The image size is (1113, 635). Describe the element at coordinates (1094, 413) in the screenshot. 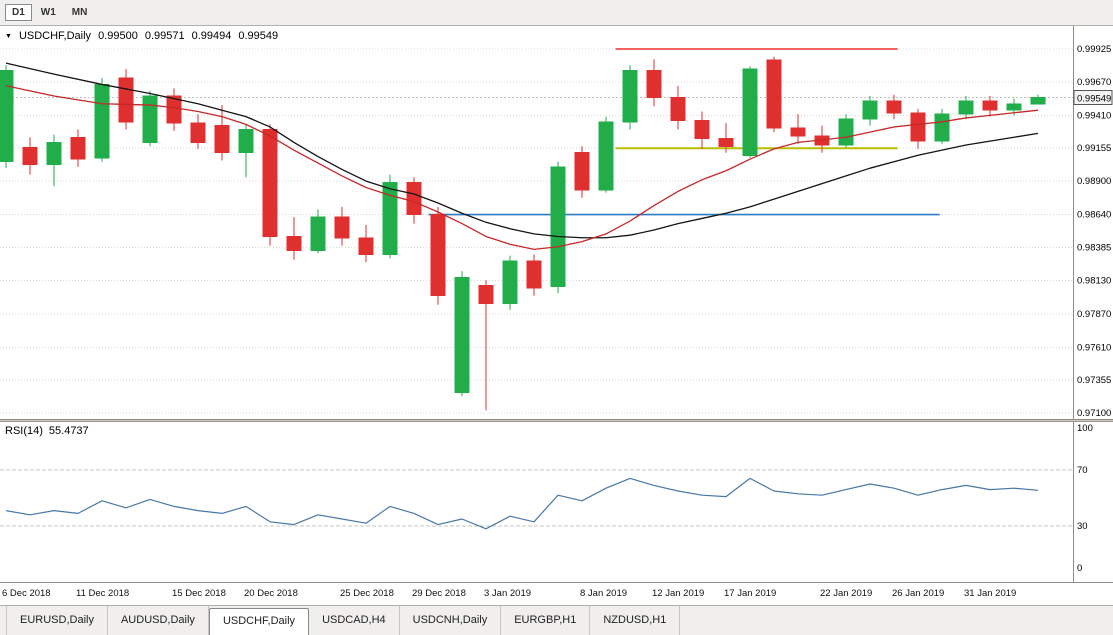

I see `price-axis-label: 0.97100` at that location.